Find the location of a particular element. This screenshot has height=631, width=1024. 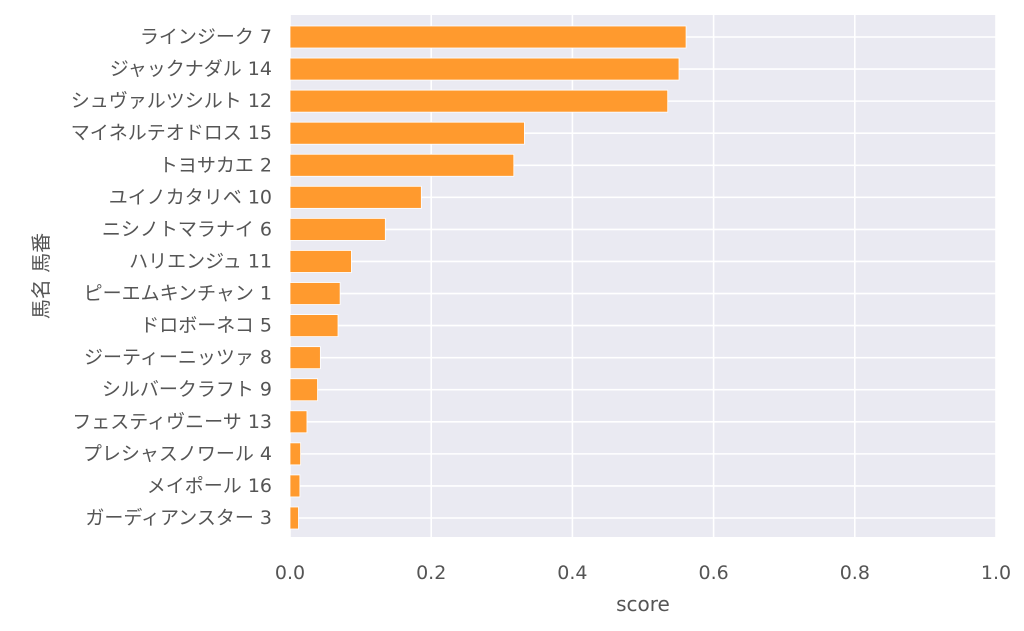

y-tick-label-11: シルバークラフト 9 is located at coordinates (187, 390).